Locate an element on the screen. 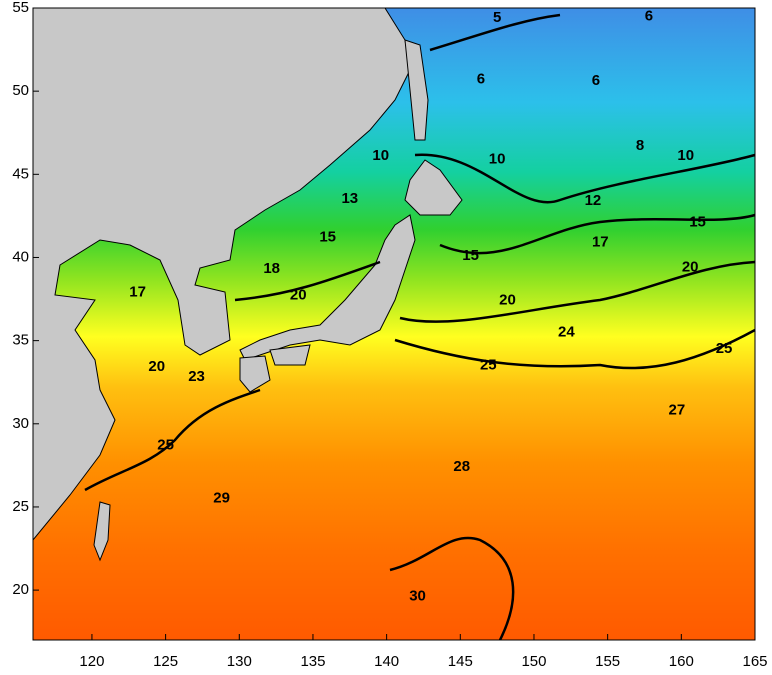  contour-label: 23 is located at coordinates (196, 376).